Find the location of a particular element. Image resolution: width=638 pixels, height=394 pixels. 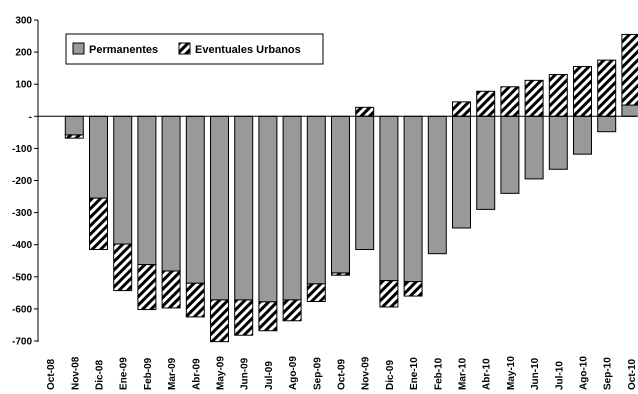

y-tick-label: -300 is located at coordinates (22, 213).